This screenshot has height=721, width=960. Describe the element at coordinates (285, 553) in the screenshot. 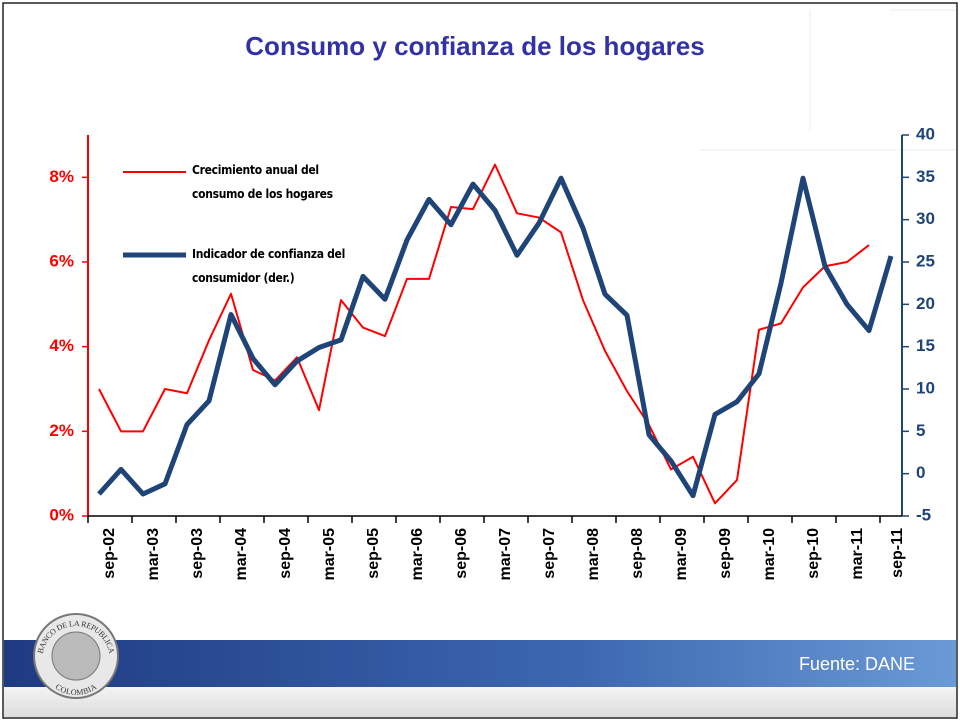

I see `x-tick-label: sep-04` at that location.